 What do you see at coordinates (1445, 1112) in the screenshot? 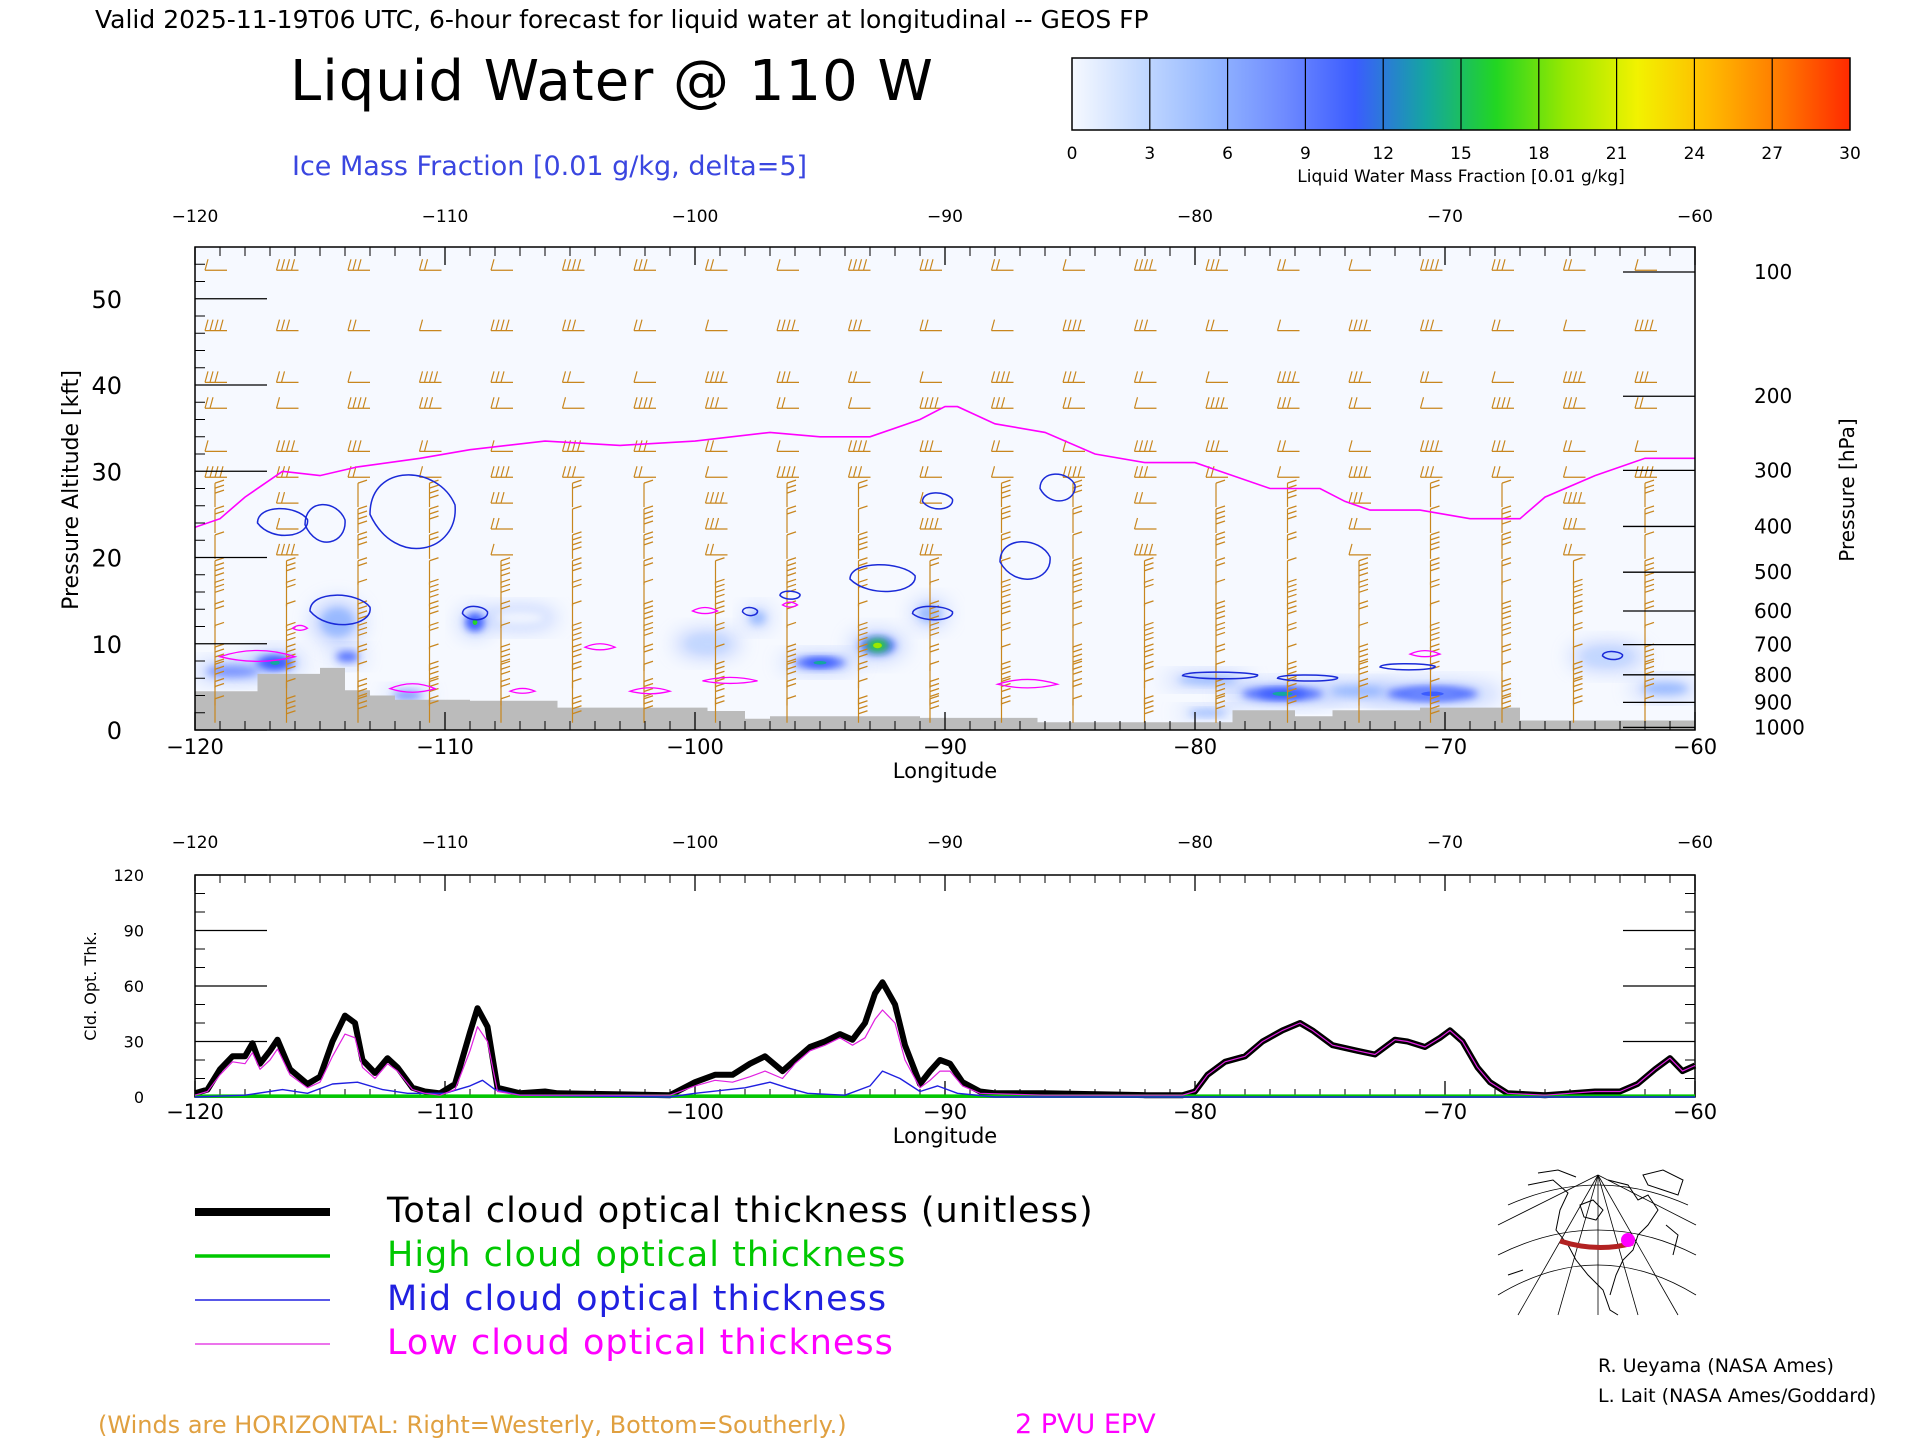
I see `bottom-x-tick-label: −70` at bounding box center [1445, 1112].